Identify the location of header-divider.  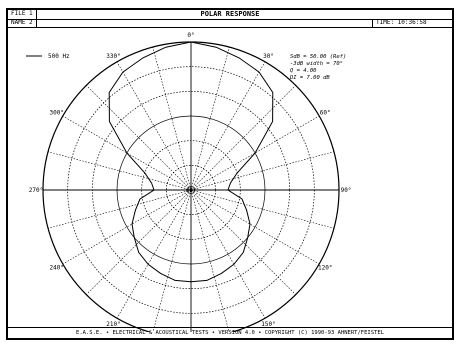
(36, 18).